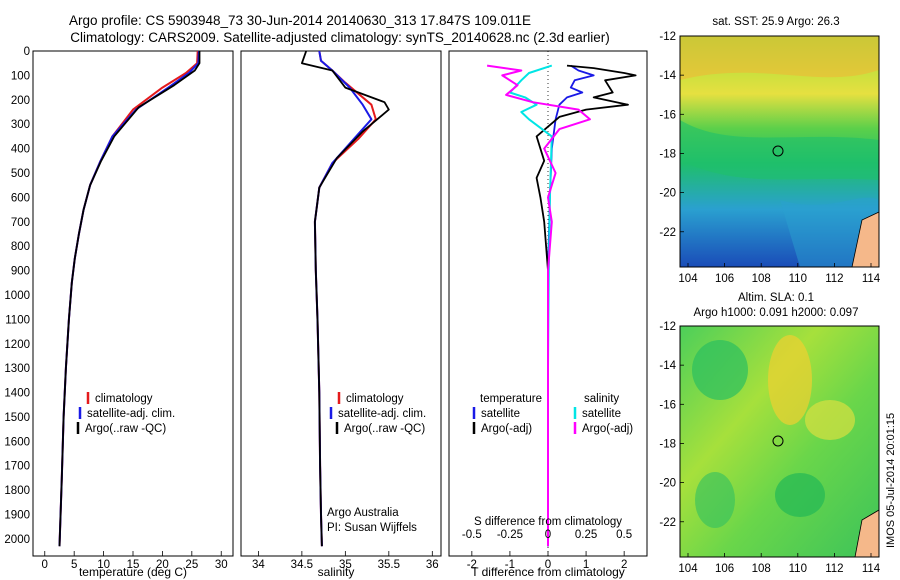  Describe the element at coordinates (17, 345) in the screenshot. I see `depth-tick-label: 1200` at that location.